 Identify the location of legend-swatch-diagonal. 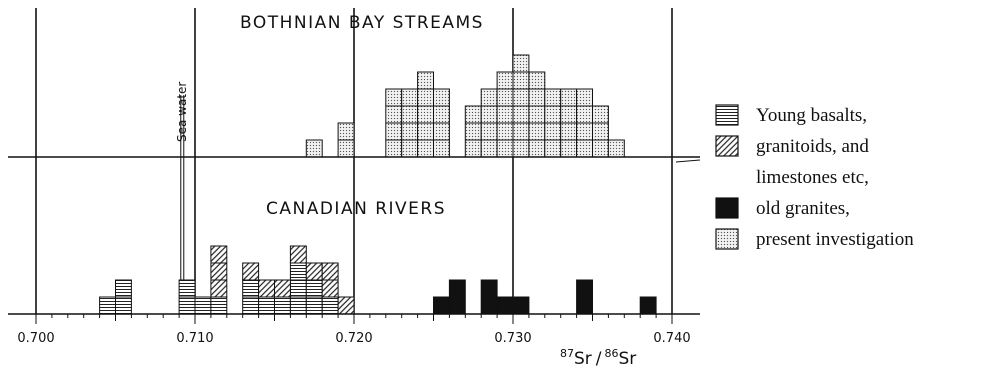
(727, 146).